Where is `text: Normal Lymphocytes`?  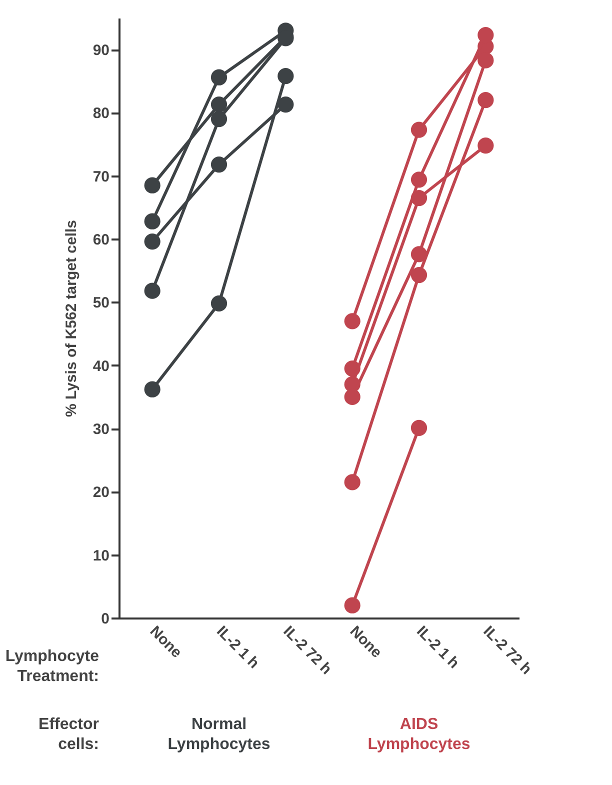
text: Normal Lymphocytes is located at coordinates (219, 734).